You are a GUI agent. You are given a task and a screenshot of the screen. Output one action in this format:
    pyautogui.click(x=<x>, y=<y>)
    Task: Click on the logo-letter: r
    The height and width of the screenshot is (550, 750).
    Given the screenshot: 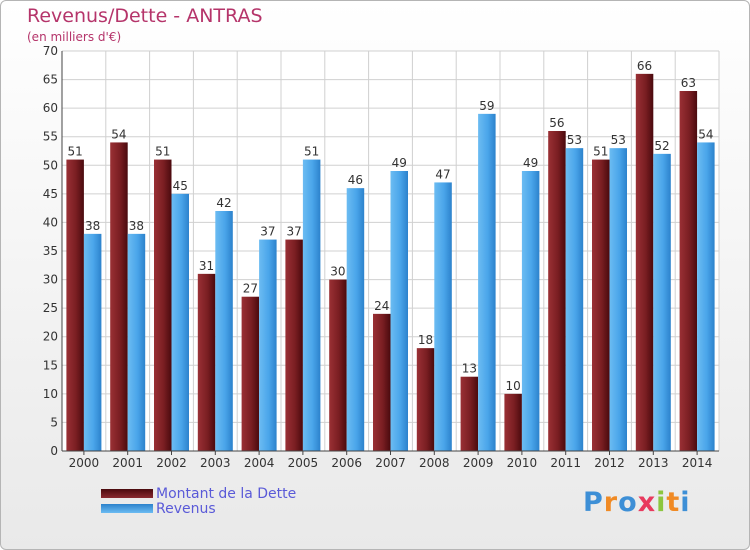 What is the action you would take?
    pyautogui.click(x=611, y=502)
    